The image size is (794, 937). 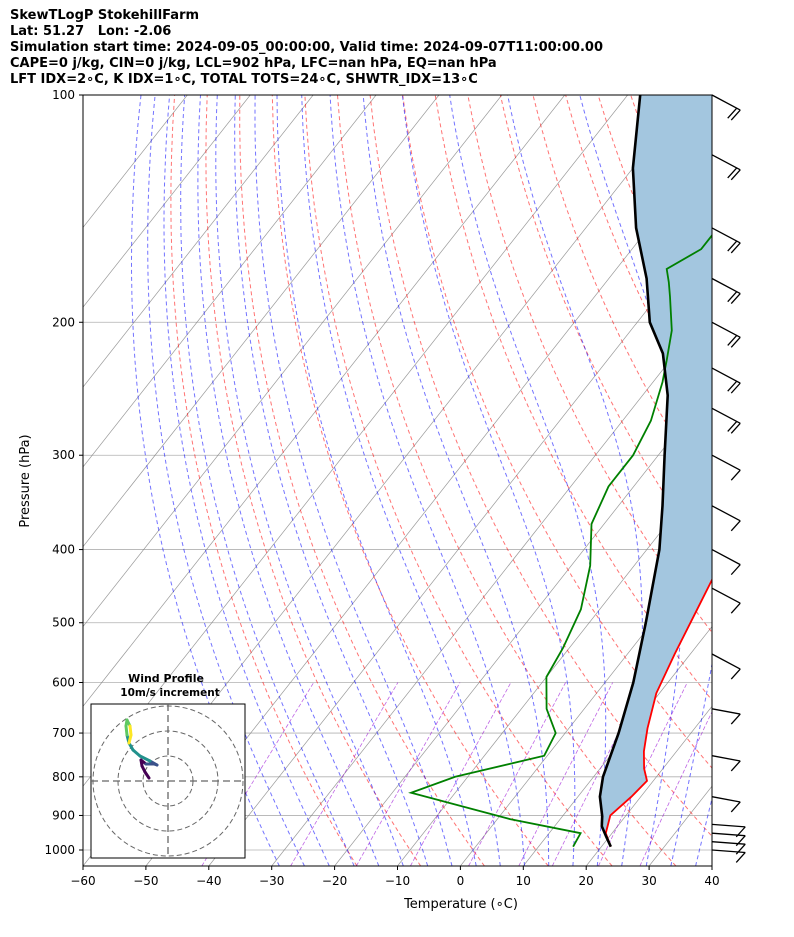 I want to click on hodograph-inset: Wind Profile 10m/s increment, so click(x=168, y=765).